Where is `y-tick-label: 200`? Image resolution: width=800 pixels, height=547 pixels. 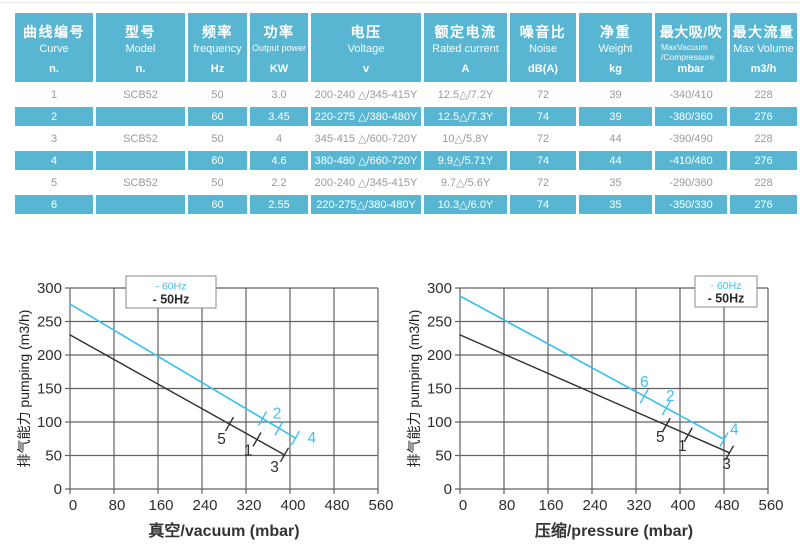
y-tick-label: 200 is located at coordinates (439, 355).